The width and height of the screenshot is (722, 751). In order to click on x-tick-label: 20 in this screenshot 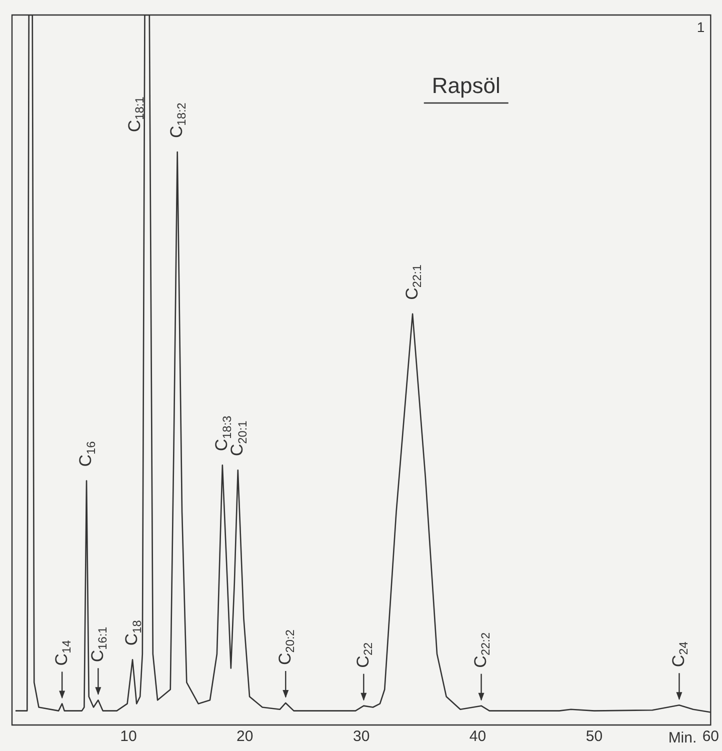, I will do `click(245, 737)`.